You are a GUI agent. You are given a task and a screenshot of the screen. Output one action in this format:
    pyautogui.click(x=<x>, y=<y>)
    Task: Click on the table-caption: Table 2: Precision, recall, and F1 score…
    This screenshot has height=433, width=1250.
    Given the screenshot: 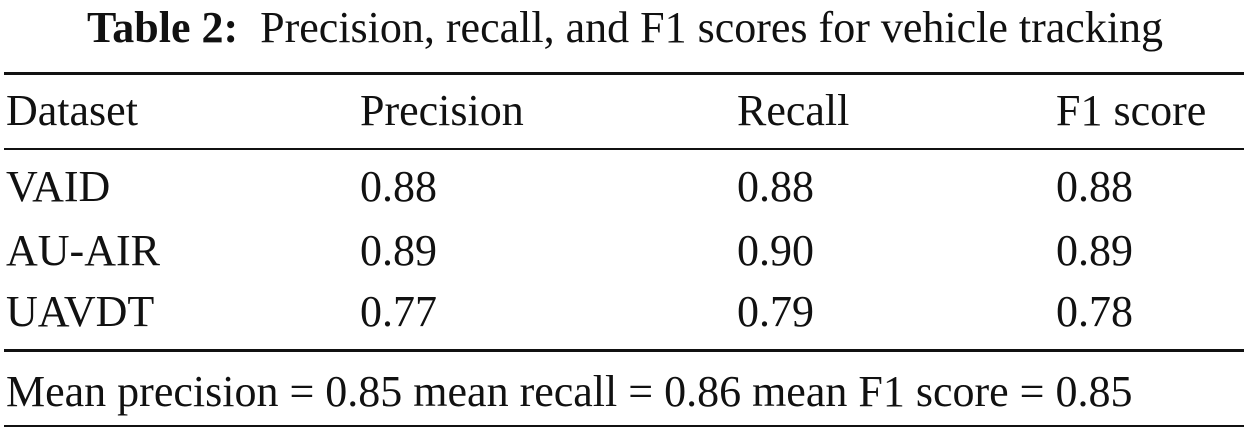 What is the action you would take?
    pyautogui.click(x=625, y=30)
    